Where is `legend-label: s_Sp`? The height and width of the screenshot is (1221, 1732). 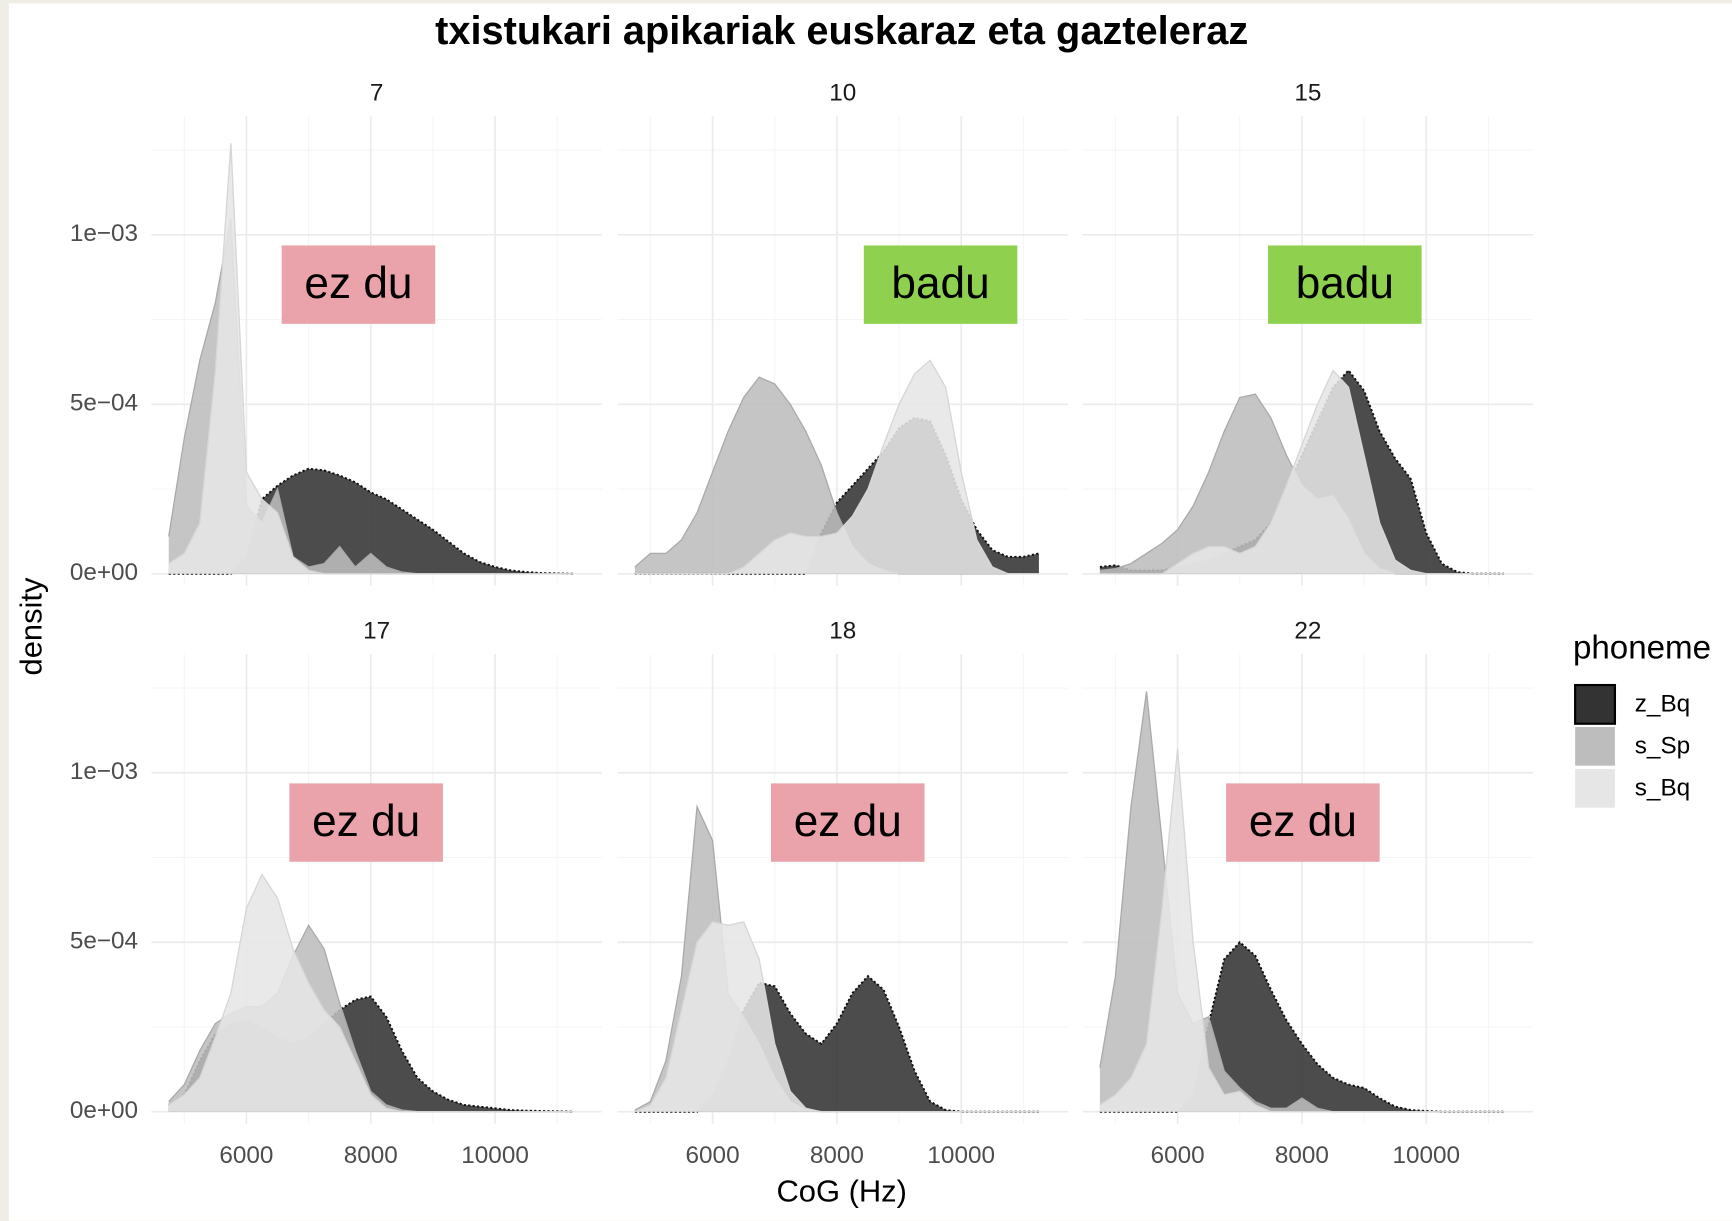 legend-label: s_Sp is located at coordinates (1662, 745).